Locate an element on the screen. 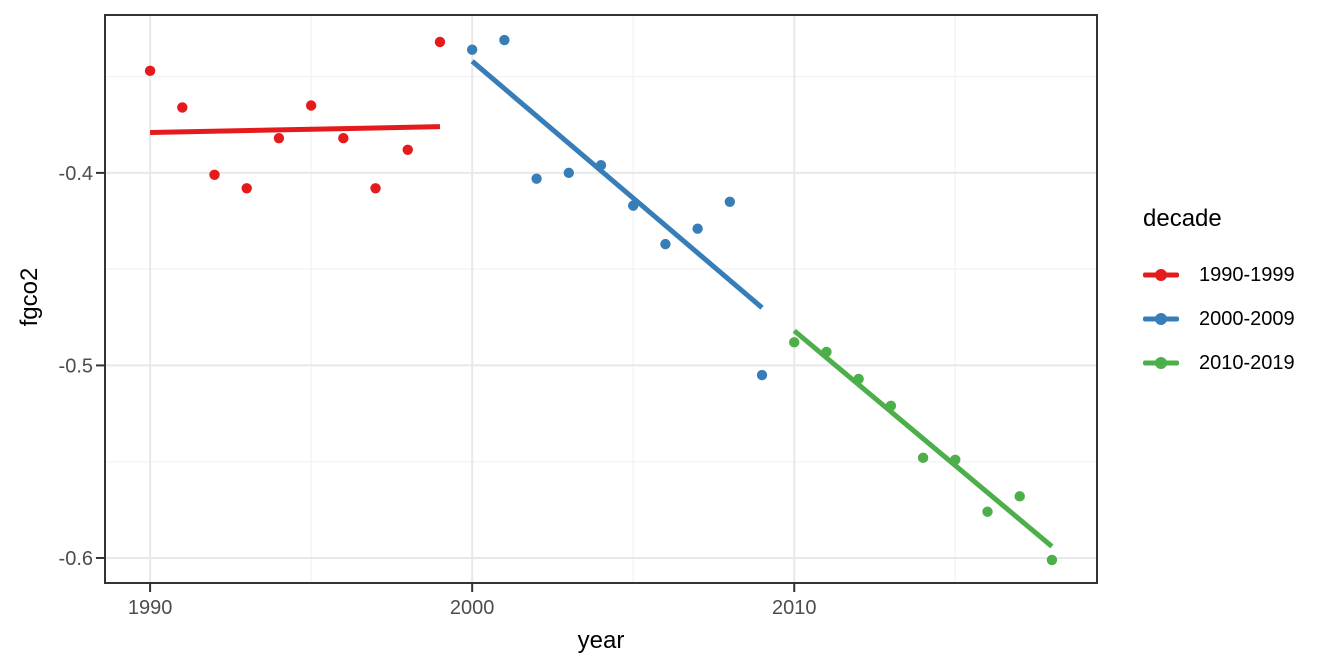  y-tick-label: -0.6 is located at coordinates (76, 559).